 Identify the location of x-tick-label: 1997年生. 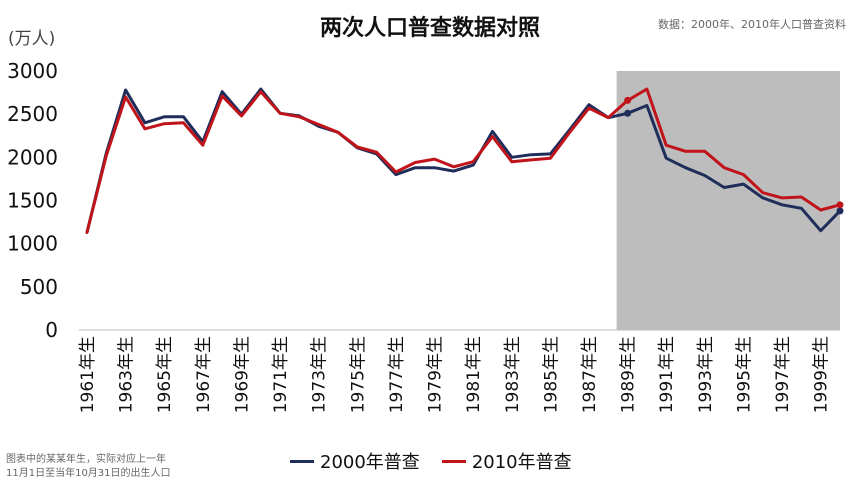
(783, 374).